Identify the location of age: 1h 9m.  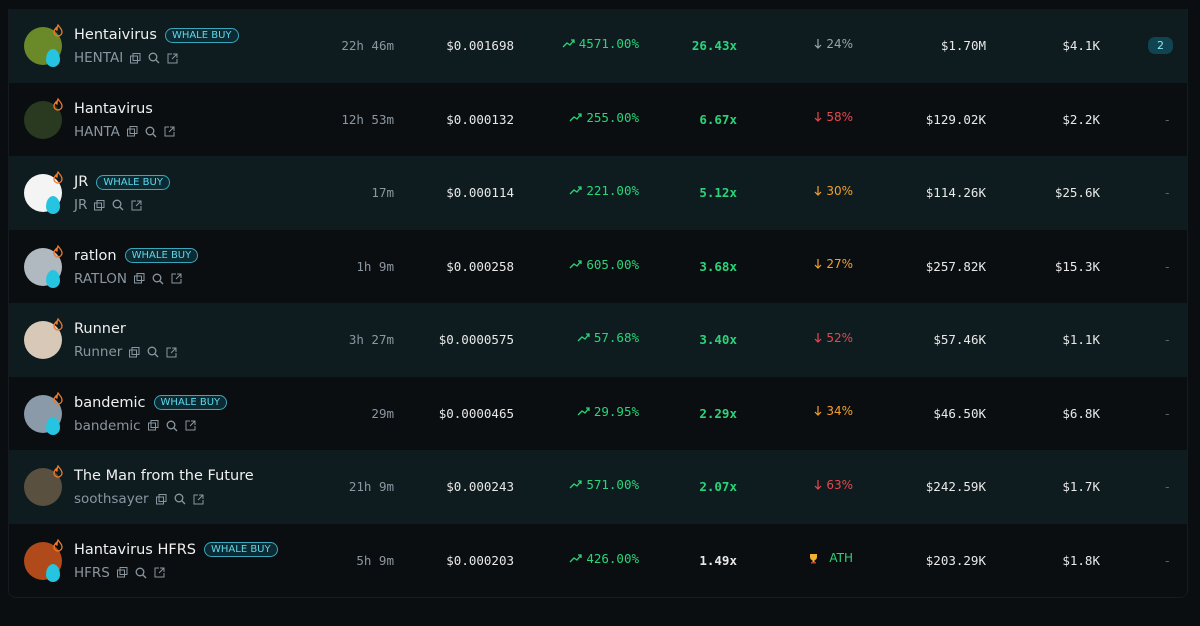
(375, 267).